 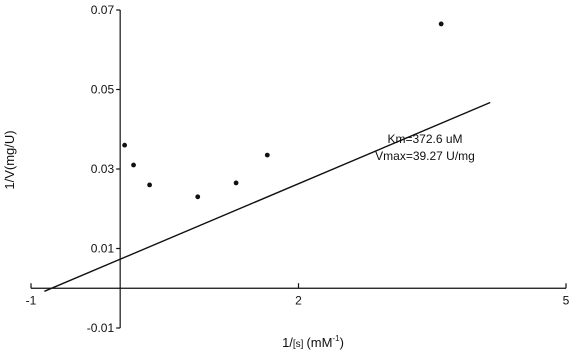 What do you see at coordinates (424, 139) in the screenshot?
I see `annotation-km: Km=372.6 uM` at bounding box center [424, 139].